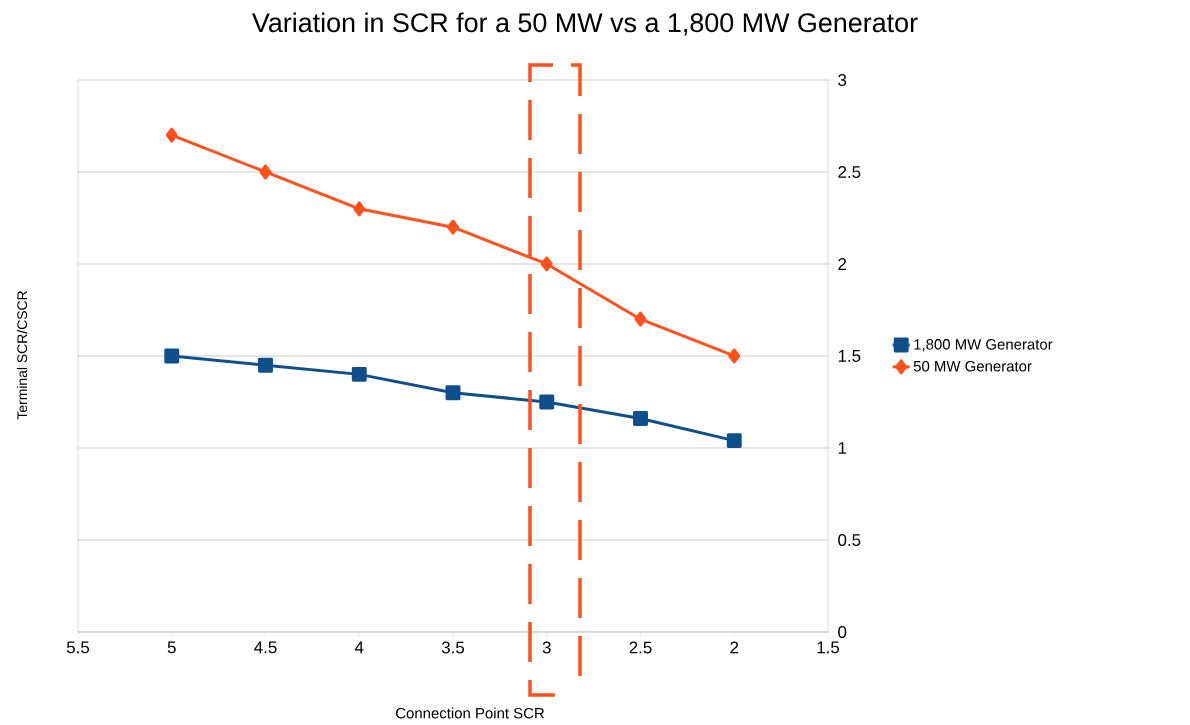 The image size is (1190, 725). I want to click on x-tick-label: 3.5, so click(453, 647).